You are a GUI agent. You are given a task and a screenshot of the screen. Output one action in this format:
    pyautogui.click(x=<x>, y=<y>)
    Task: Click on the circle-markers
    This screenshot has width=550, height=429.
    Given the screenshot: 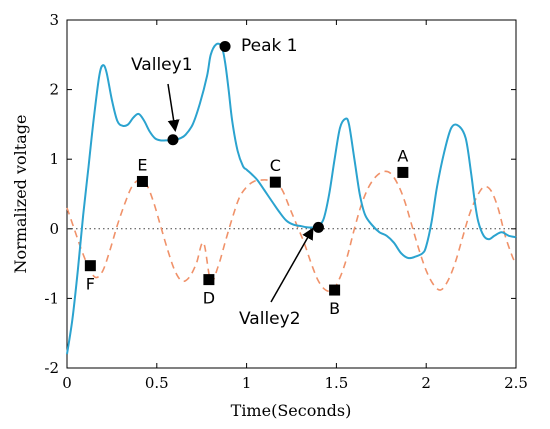 What is the action you would take?
    pyautogui.click(x=245, y=136)
    